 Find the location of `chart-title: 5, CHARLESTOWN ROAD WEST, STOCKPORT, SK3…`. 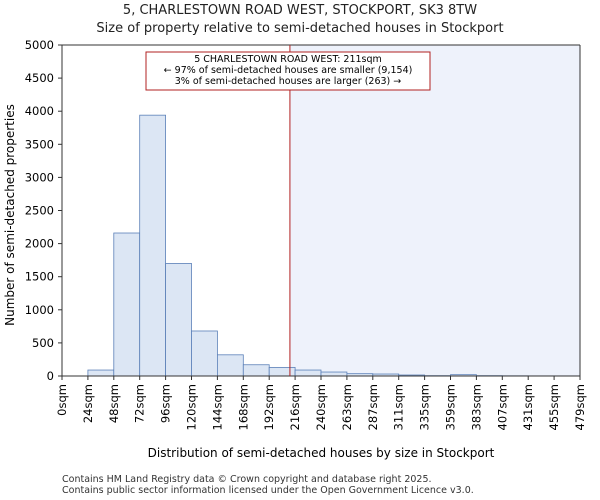

chart-title: 5, CHARLESTOWN ROAD WEST, STOCKPORT, SK3… is located at coordinates (300, 10).